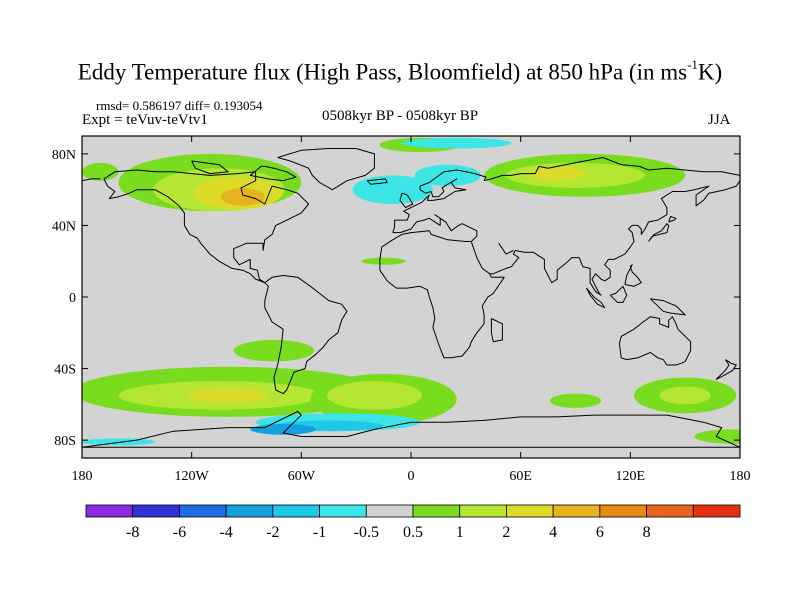 The height and width of the screenshot is (600, 800). I want to click on lon-tick-label: 120E, so click(631, 476).